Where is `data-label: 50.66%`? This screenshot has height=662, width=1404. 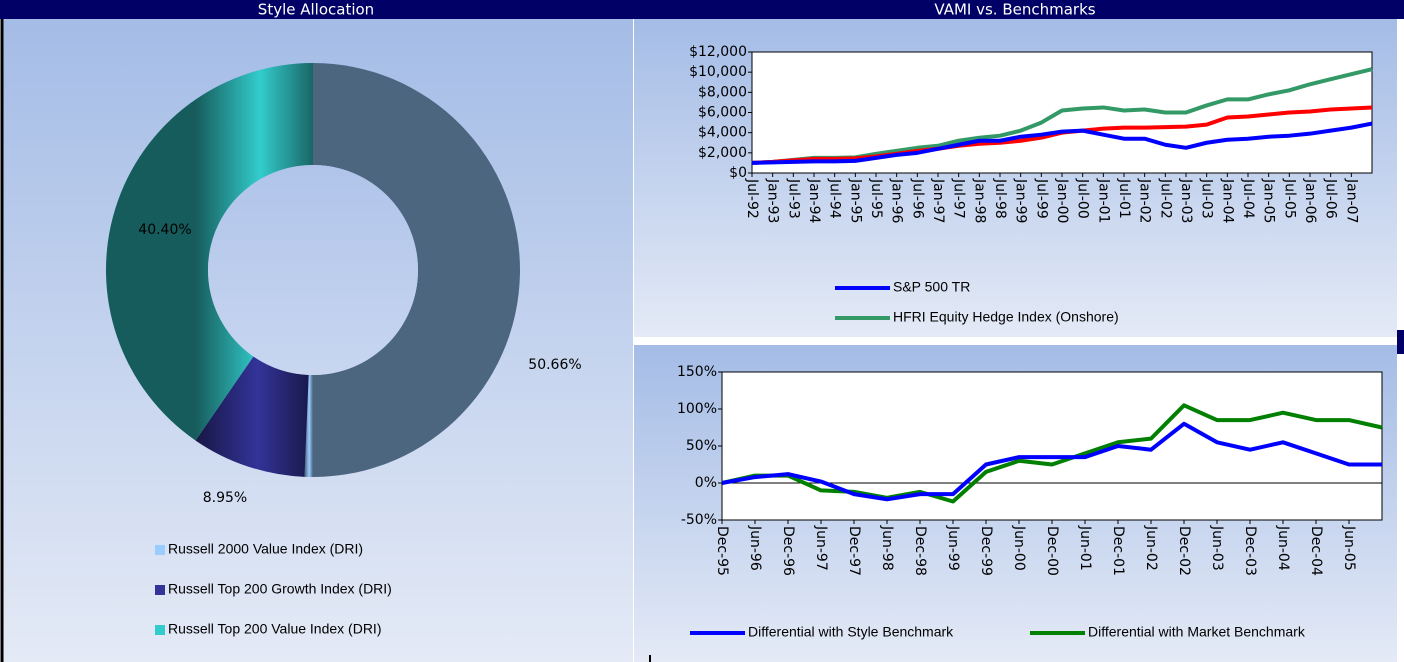 data-label: 50.66% is located at coordinates (554, 365).